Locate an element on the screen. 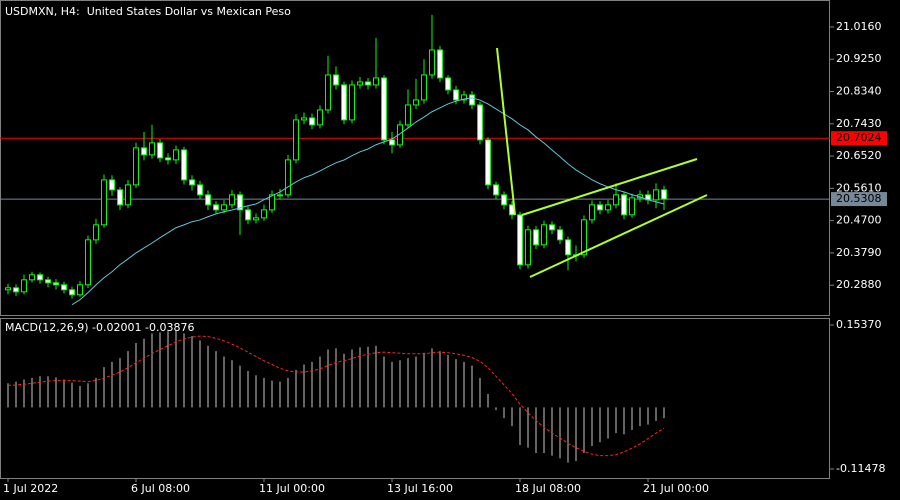  y-tick-label: 20.3790 is located at coordinates (859, 252).